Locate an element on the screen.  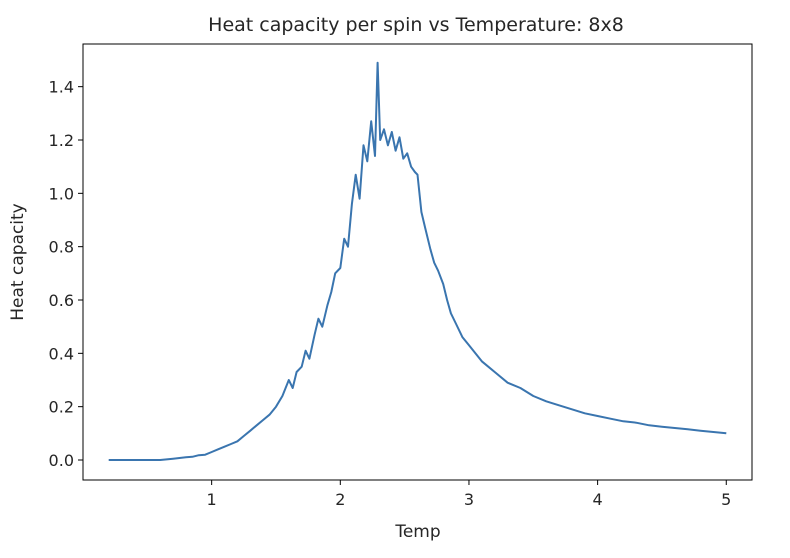
y-tick-label: 0.4 is located at coordinates (61, 353).